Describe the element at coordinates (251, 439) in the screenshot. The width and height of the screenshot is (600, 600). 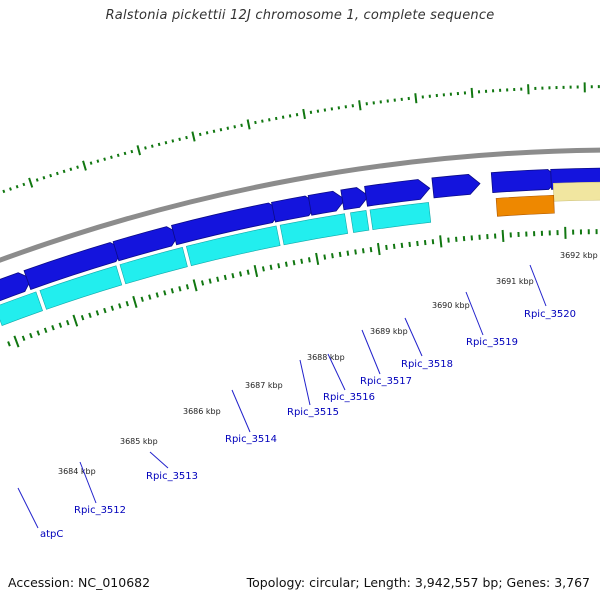
I see `gene-label: Rpic_3514` at that location.